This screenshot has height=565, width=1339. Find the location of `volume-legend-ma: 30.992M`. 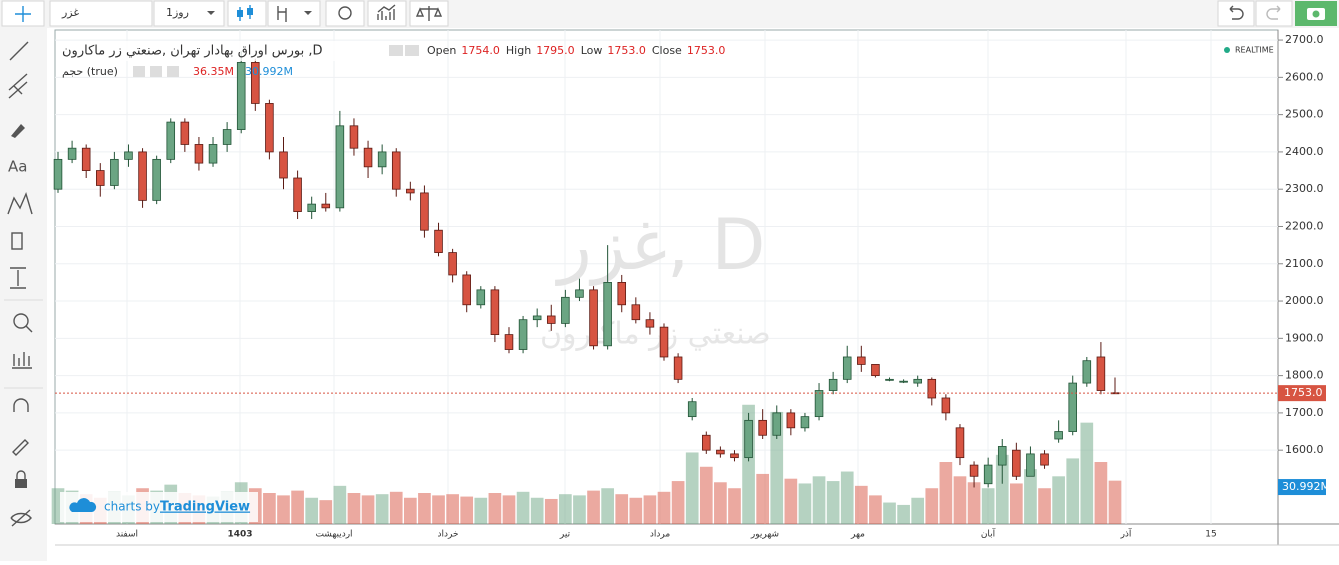

volume-legend-ma: 30.992M is located at coordinates (269, 71).